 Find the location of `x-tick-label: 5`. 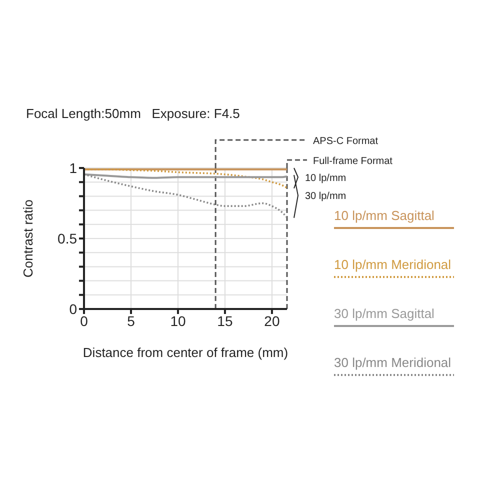

x-tick-label: 5 is located at coordinates (131, 320).